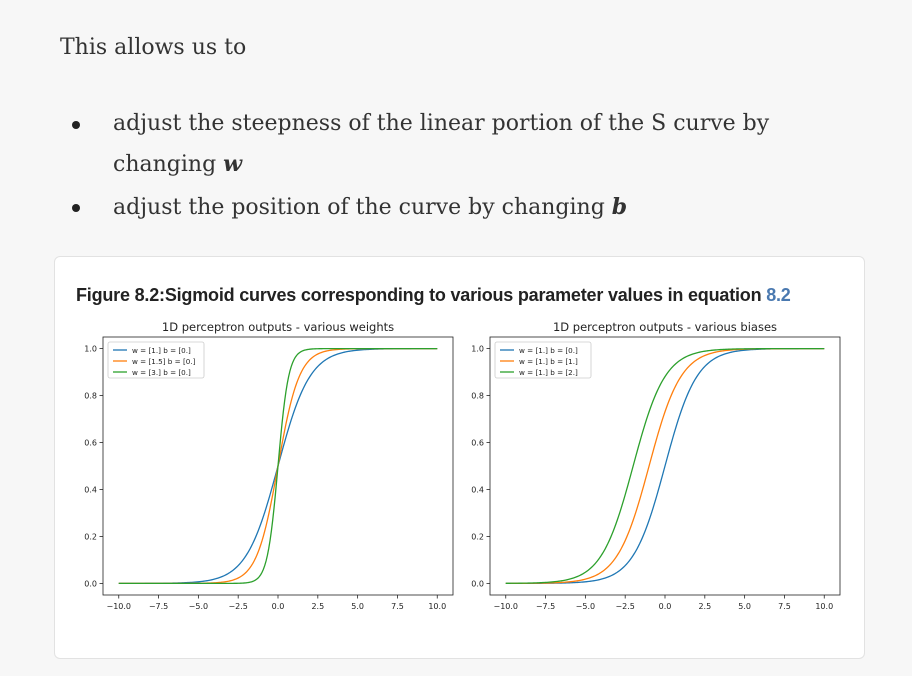 Image resolution: width=912 pixels, height=676 pixels. Describe the element at coordinates (278, 327) in the screenshot. I see `chart-title: 1D perceptron outputs - various weights` at that location.